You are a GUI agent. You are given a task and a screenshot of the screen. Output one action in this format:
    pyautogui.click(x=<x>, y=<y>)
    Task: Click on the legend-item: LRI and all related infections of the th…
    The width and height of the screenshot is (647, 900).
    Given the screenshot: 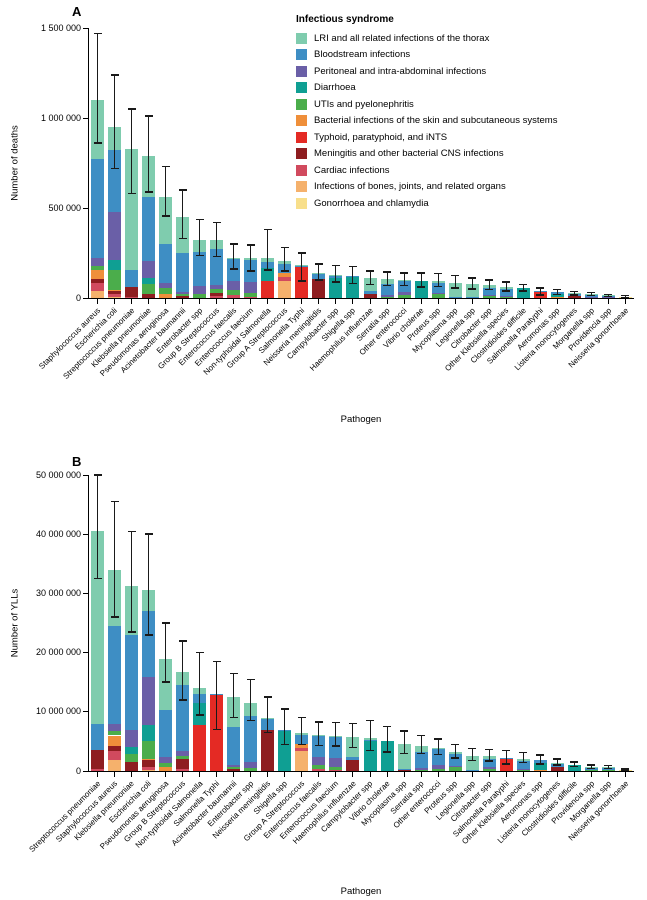 What is the action you would take?
    pyautogui.click(x=468, y=38)
    